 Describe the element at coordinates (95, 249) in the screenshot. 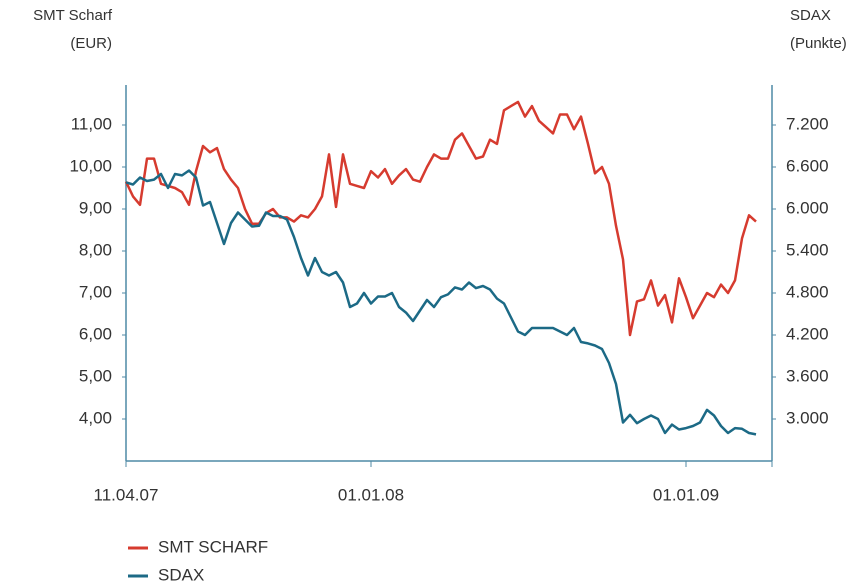

I see `y-tick-label: 8,00` at that location.